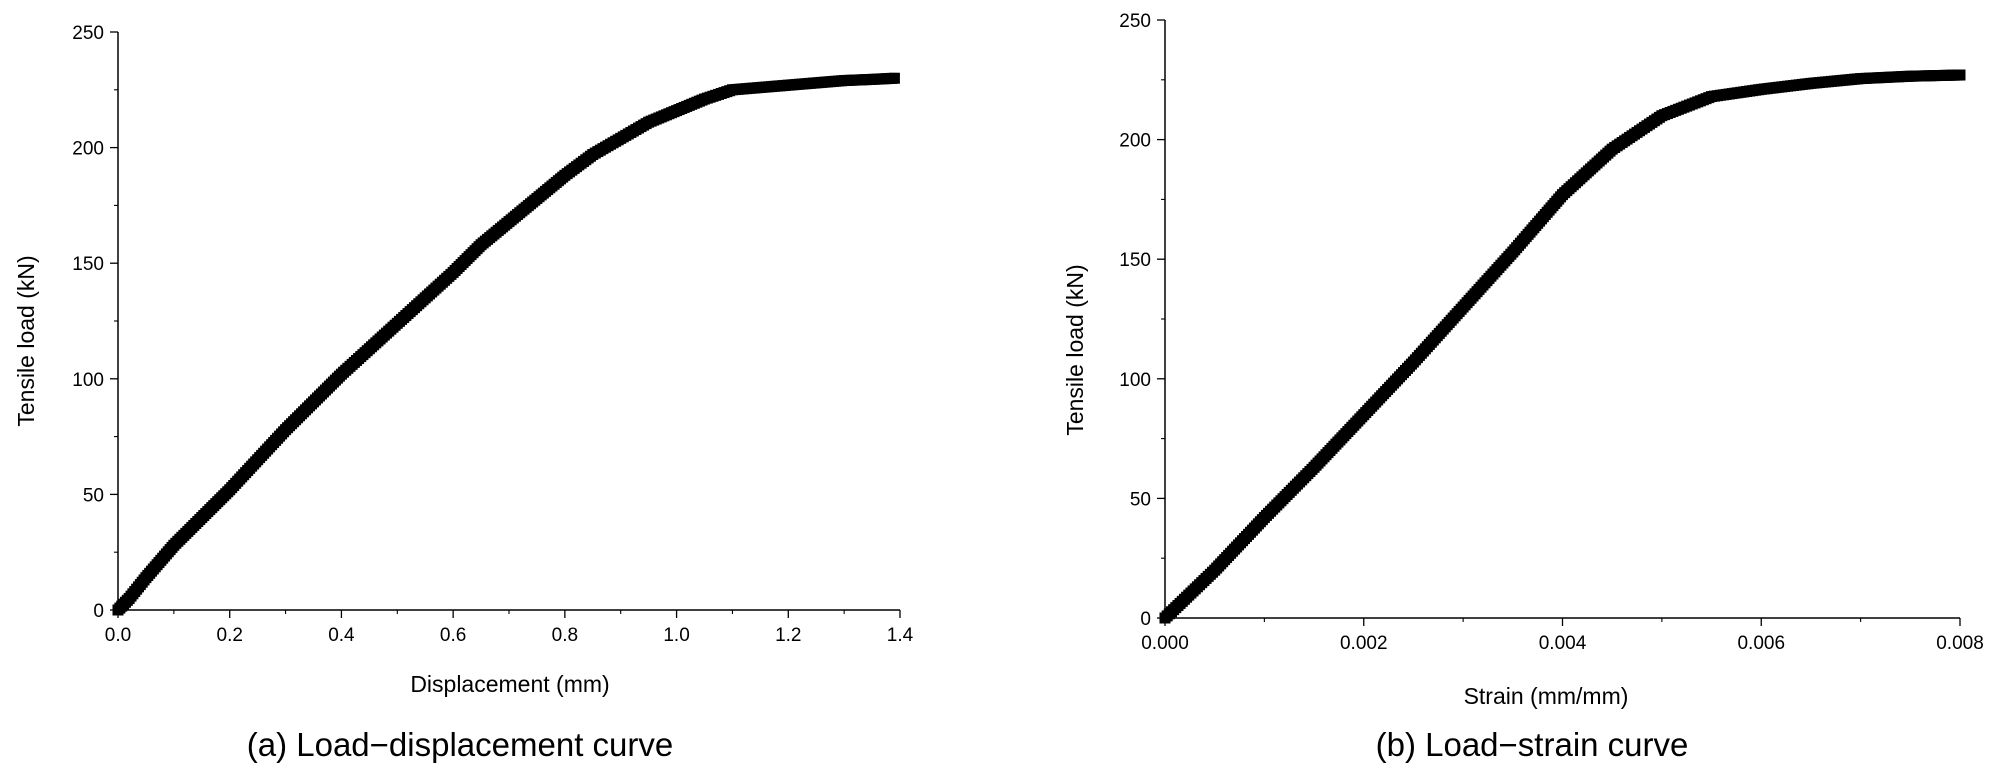 The image size is (1998, 769). What do you see at coordinates (93, 495) in the screenshot?
I see `y-tick-label-a: 50` at bounding box center [93, 495].